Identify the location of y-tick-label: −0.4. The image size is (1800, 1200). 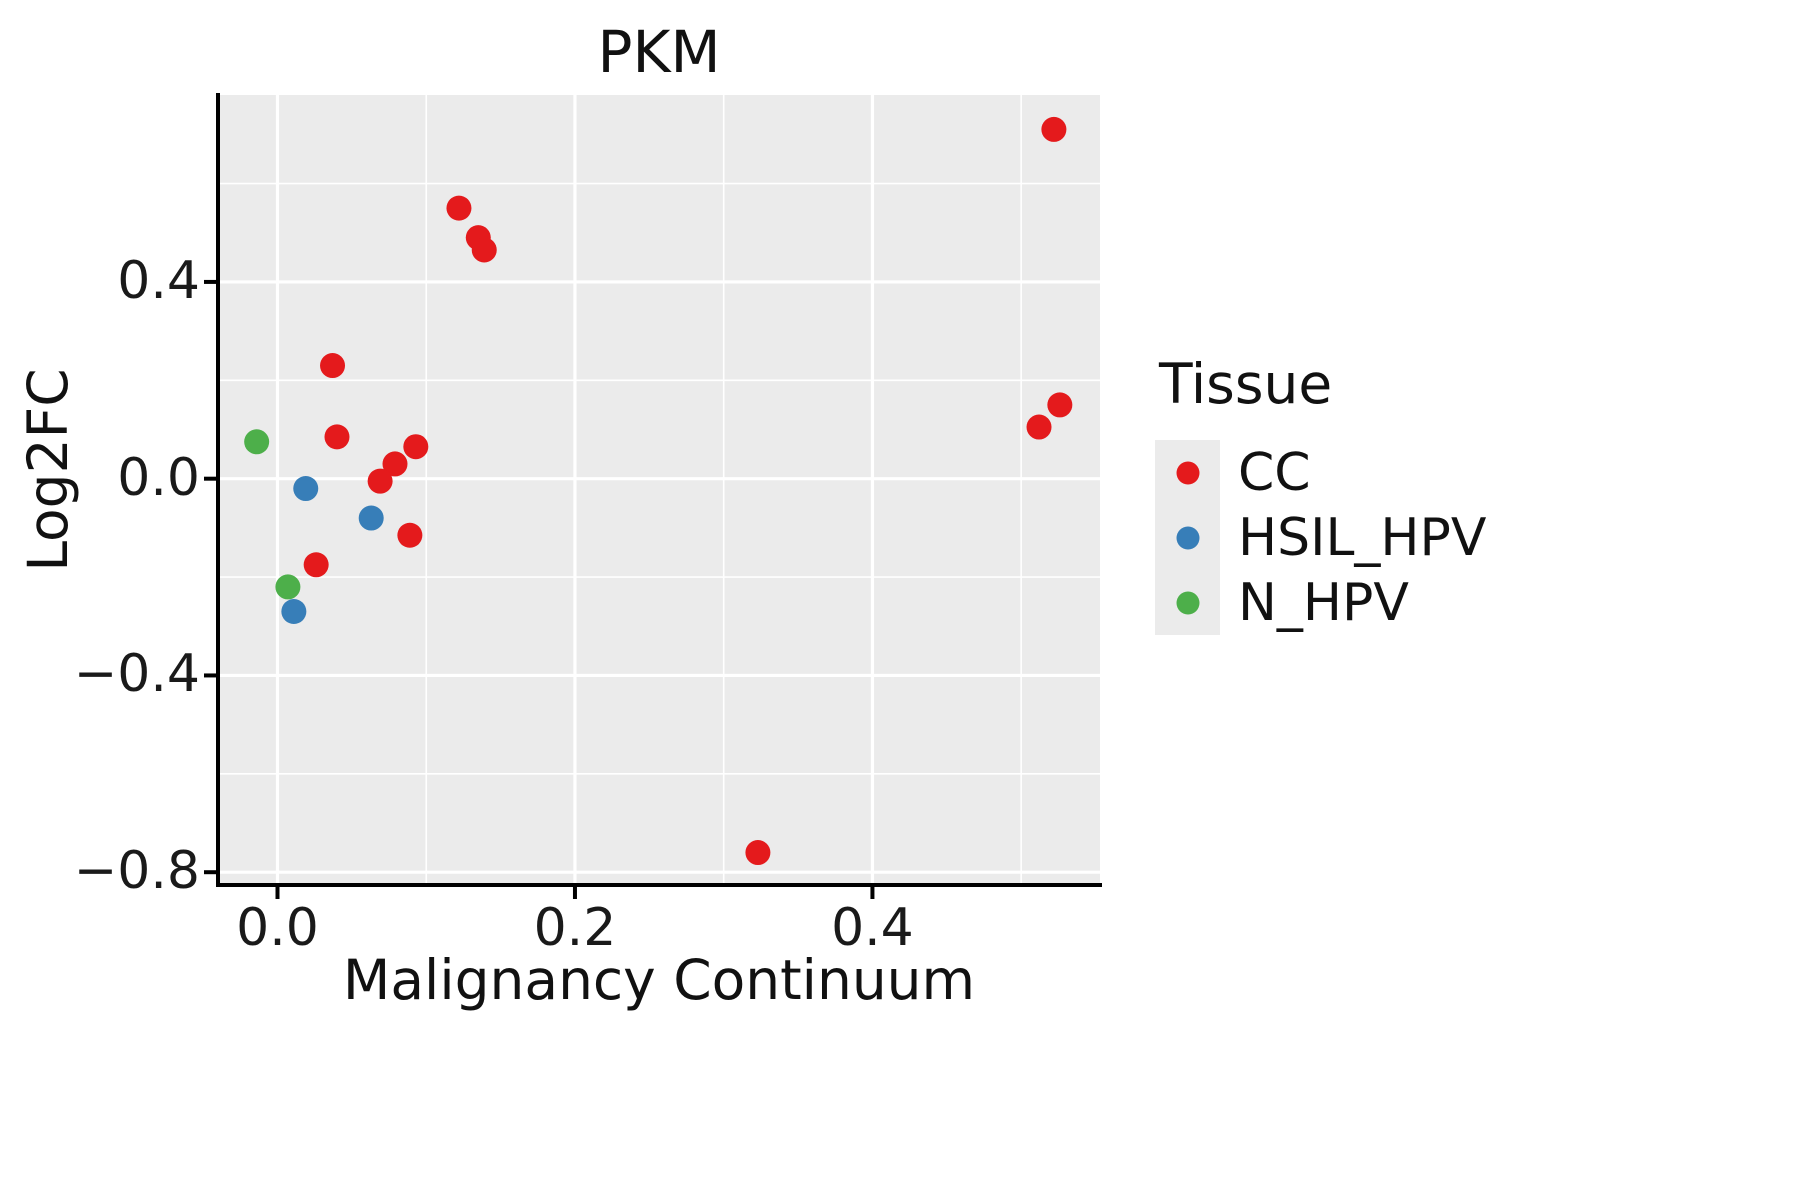
(136, 674).